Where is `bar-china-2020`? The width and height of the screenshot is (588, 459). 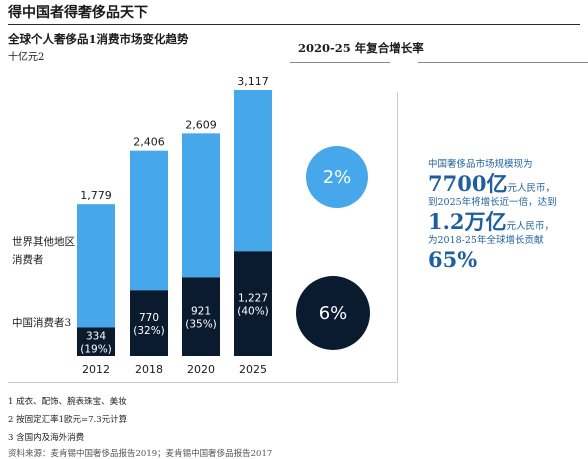 bar-china-2020 is located at coordinates (201, 316).